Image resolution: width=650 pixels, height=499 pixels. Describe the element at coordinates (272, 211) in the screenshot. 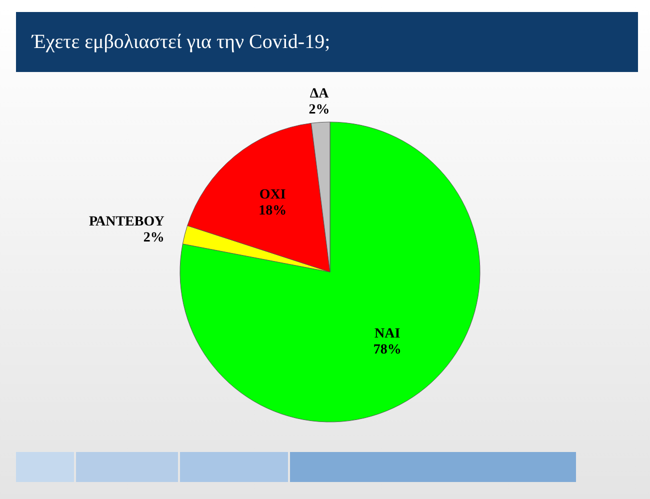

I see `data-label: 18%` at that location.